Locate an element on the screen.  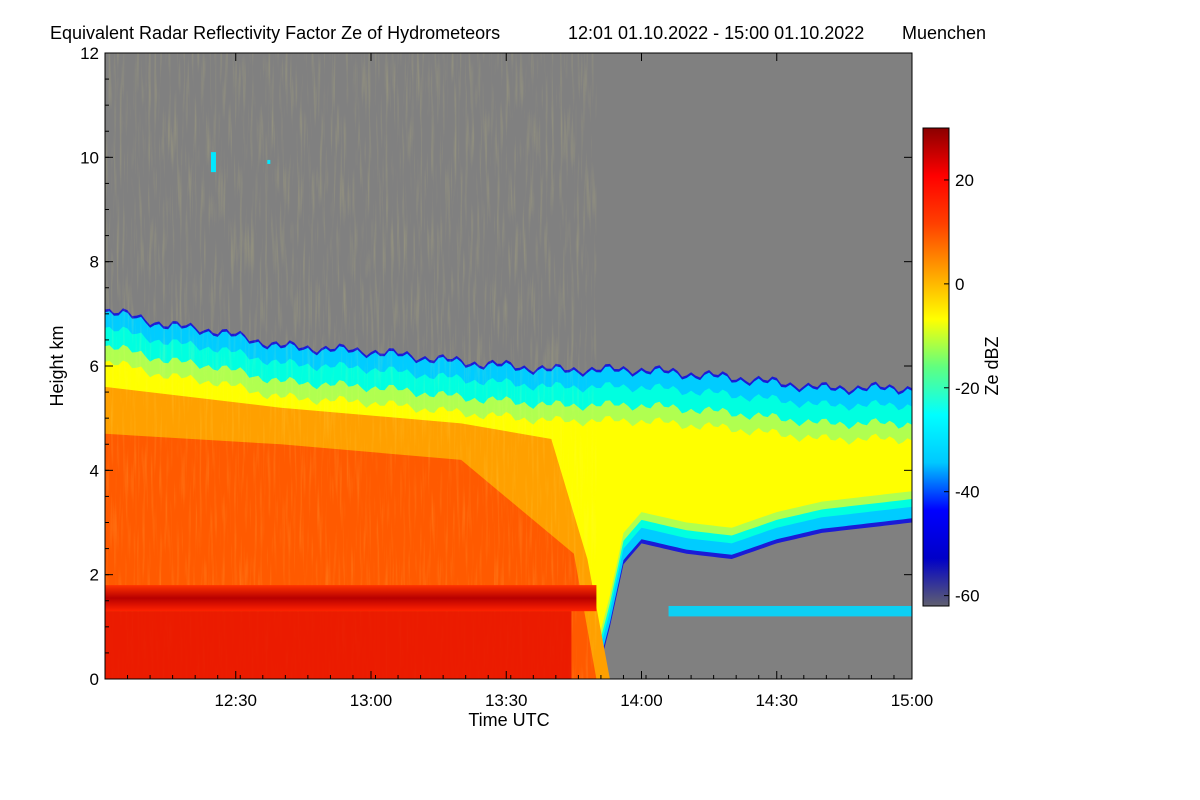
colorbar-tick-label: -60 is located at coordinates (967, 596).